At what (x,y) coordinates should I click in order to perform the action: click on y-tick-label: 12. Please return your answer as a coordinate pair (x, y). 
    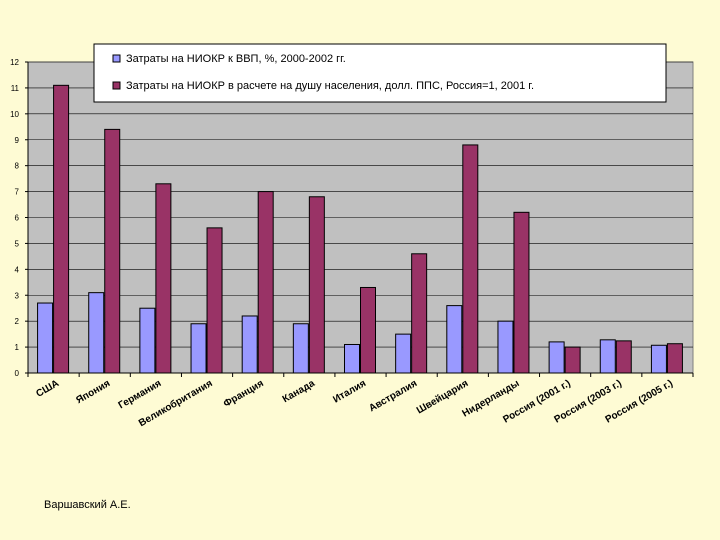
    Looking at the image, I should click on (14, 62).